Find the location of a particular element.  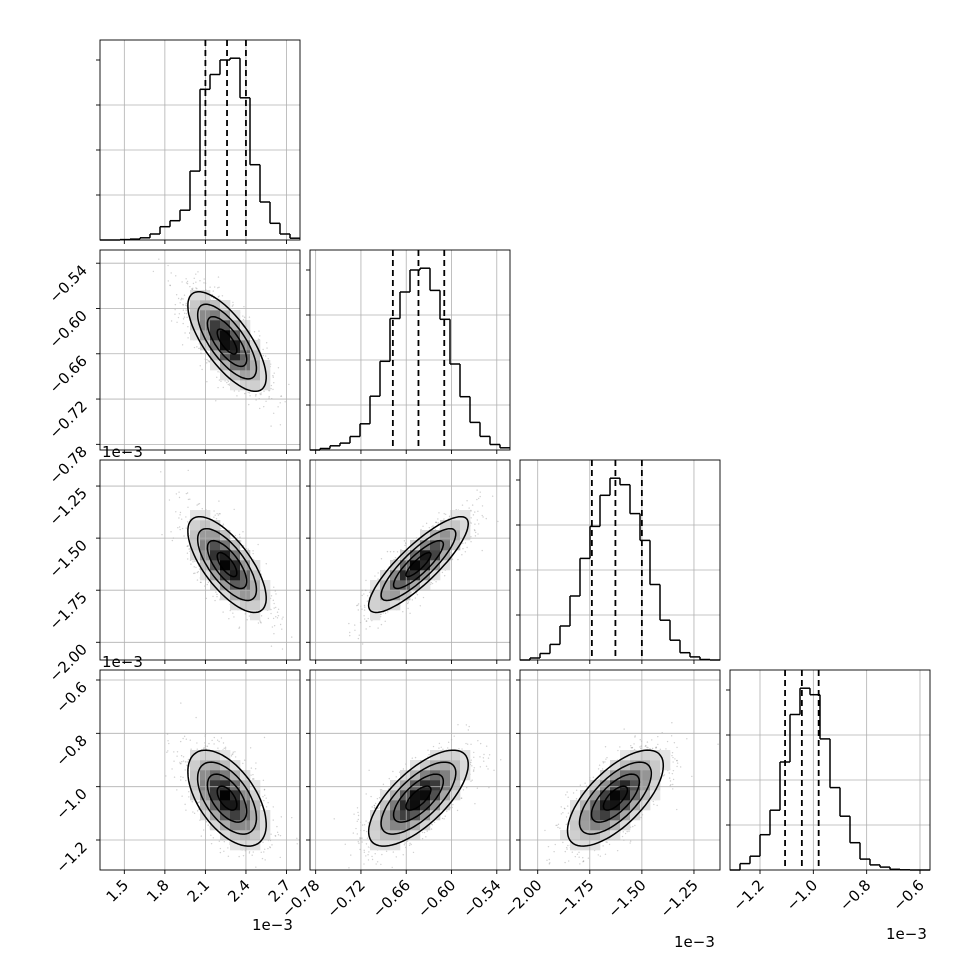

joint-1-3-frame is located at coordinates (410, 770).